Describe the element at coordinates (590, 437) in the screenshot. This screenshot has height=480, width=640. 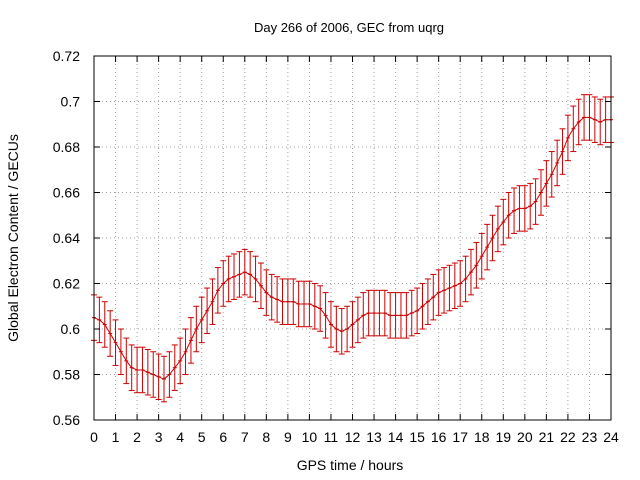
I see `x-tick-label: 23` at that location.